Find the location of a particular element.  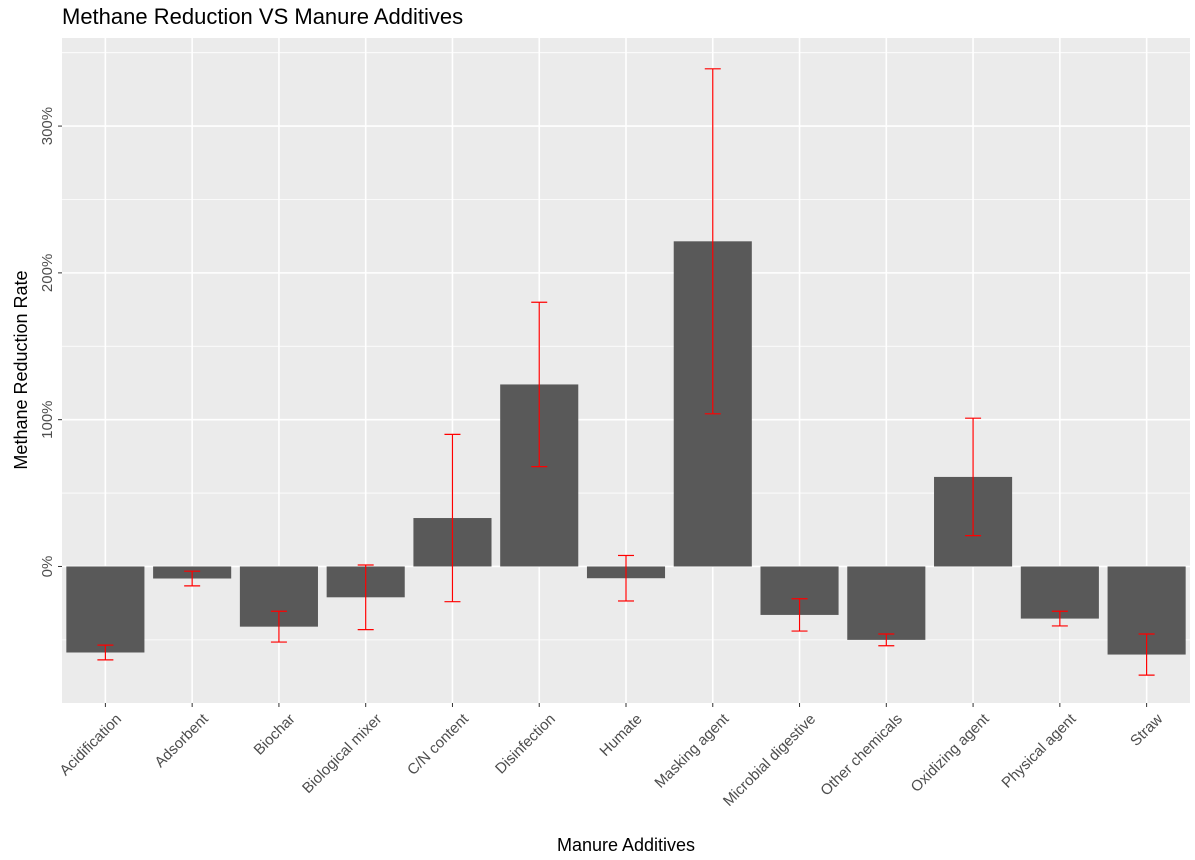

x-tick-label: Disinfection is located at coordinates (525, 744).